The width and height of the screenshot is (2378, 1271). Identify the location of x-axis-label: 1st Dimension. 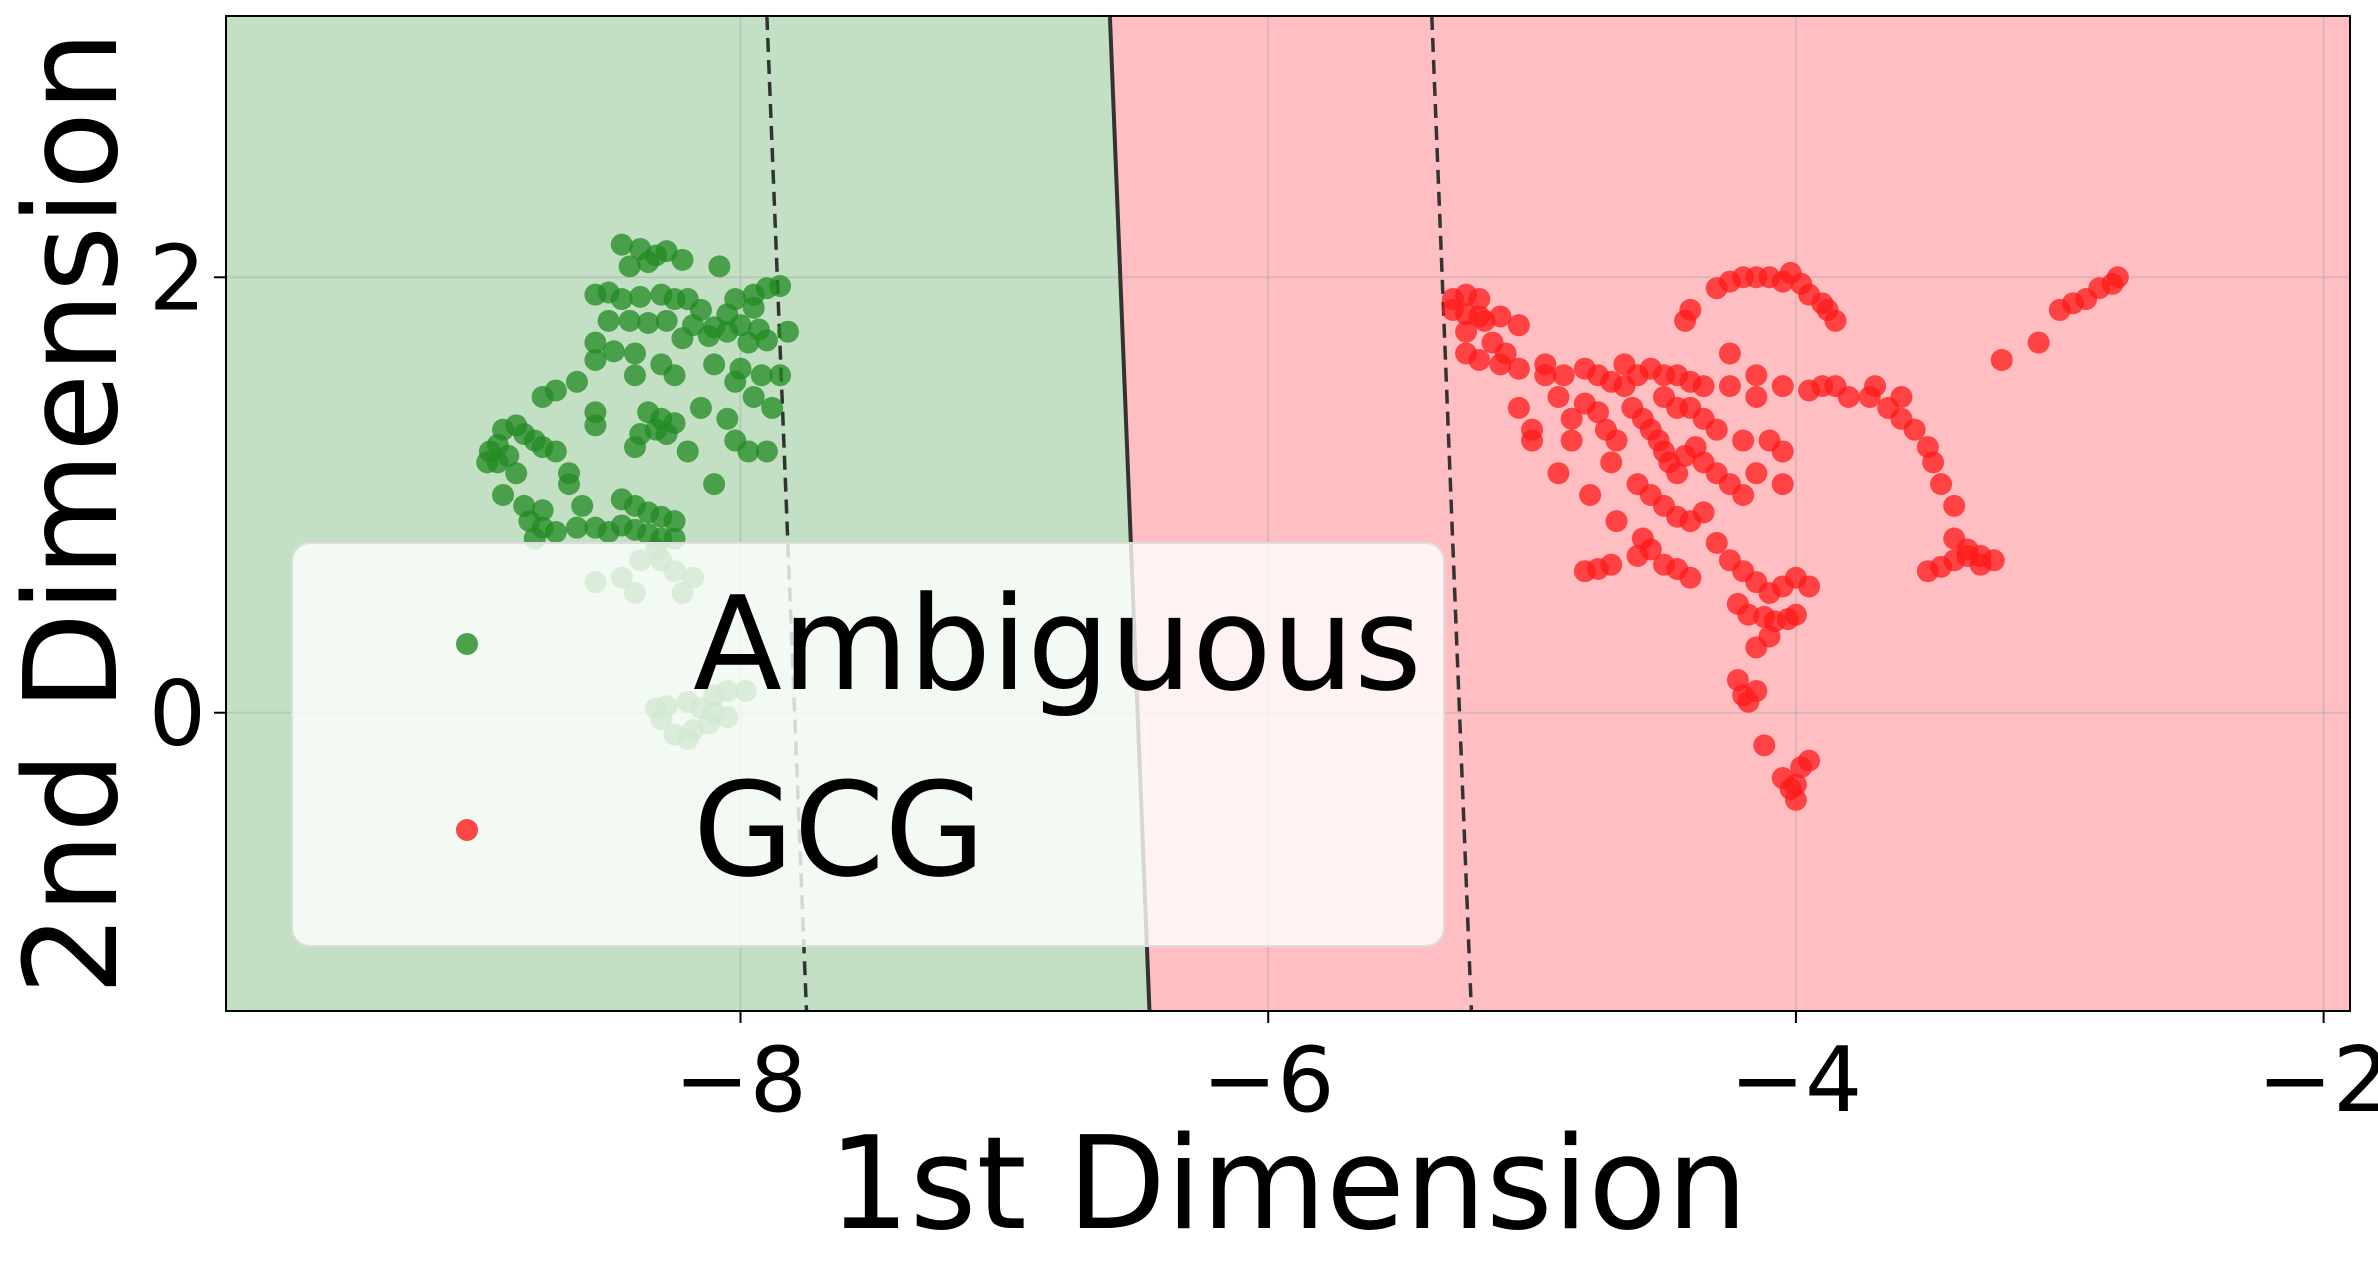
(1287, 1184).